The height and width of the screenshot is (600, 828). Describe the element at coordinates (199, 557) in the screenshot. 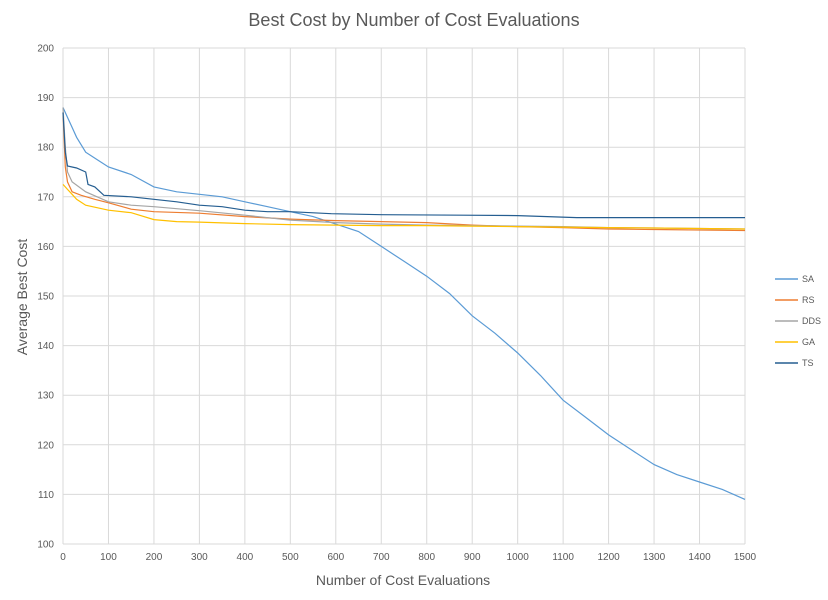

I see `x-tick-label: 300` at that location.